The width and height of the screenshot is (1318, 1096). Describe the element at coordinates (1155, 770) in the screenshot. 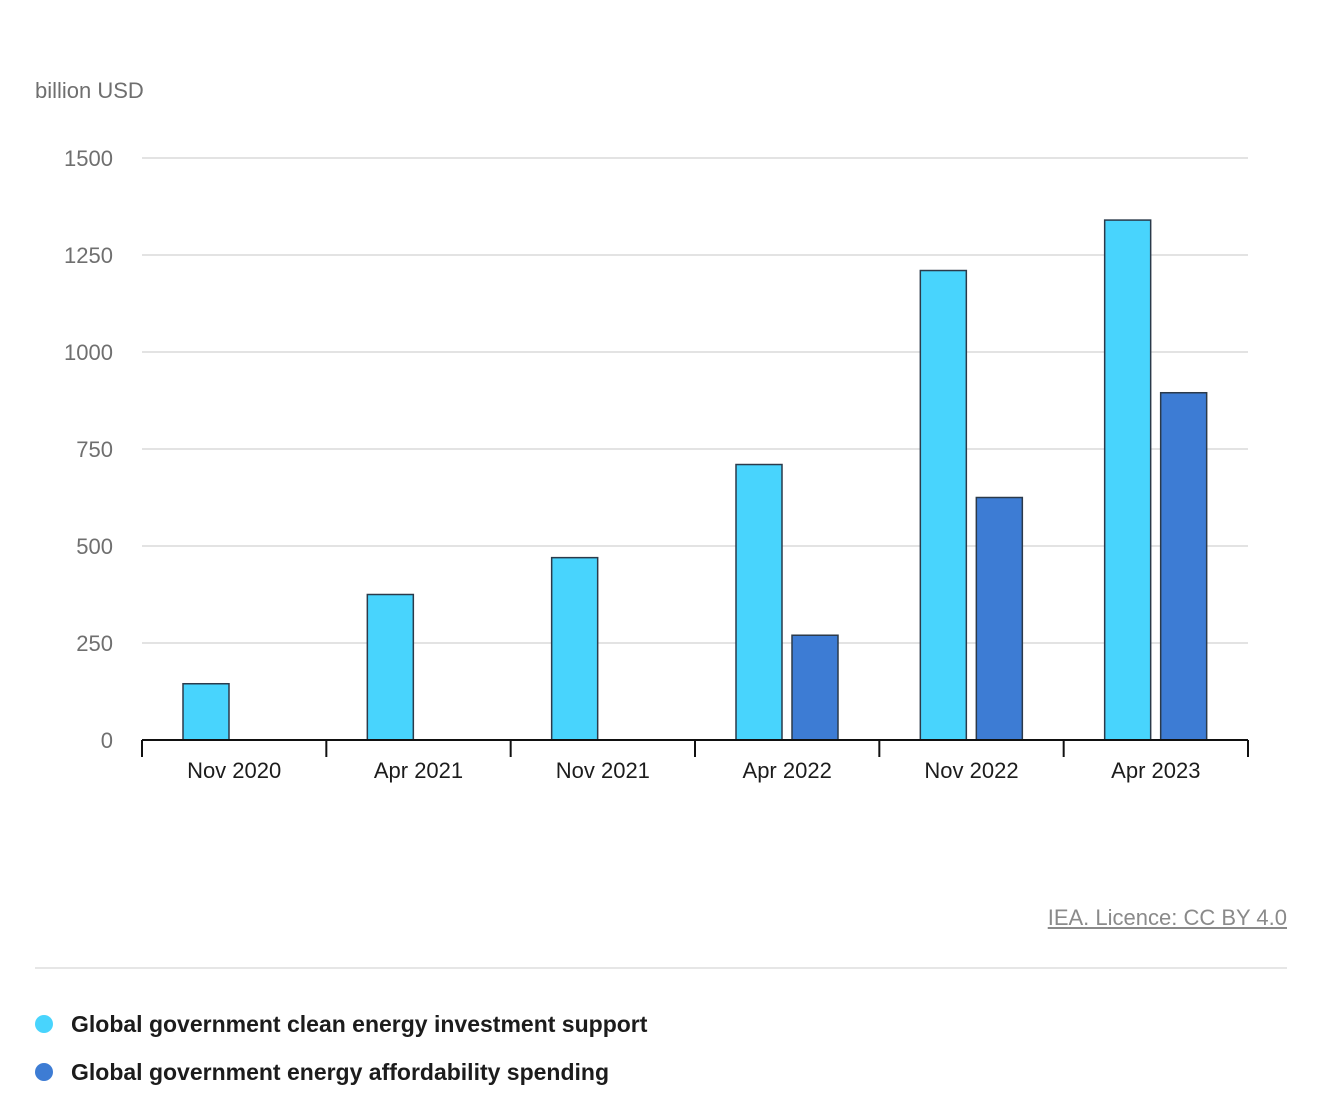

I see `x-tick-label: Apr 2023` at that location.